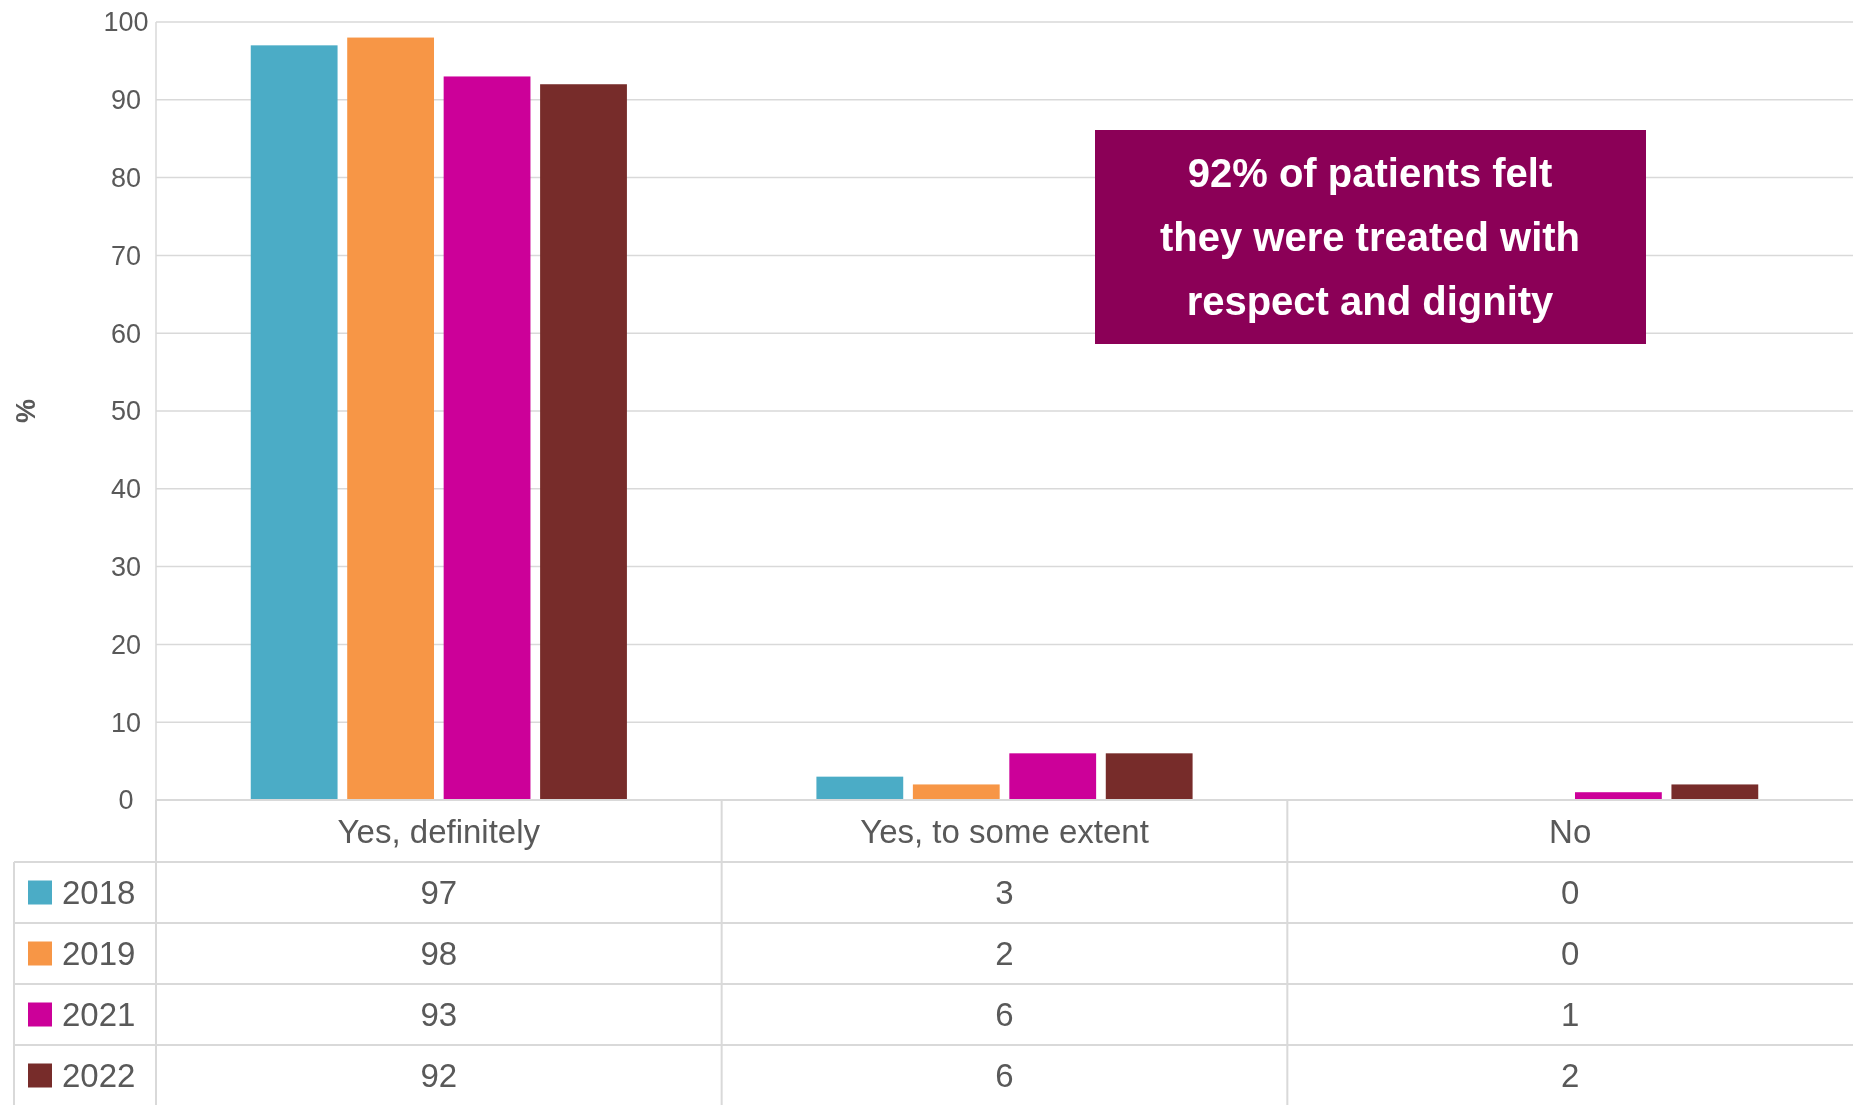 This screenshot has width=1853, height=1105. Describe the element at coordinates (126, 644) in the screenshot. I see `y-tick-label: 20` at that location.